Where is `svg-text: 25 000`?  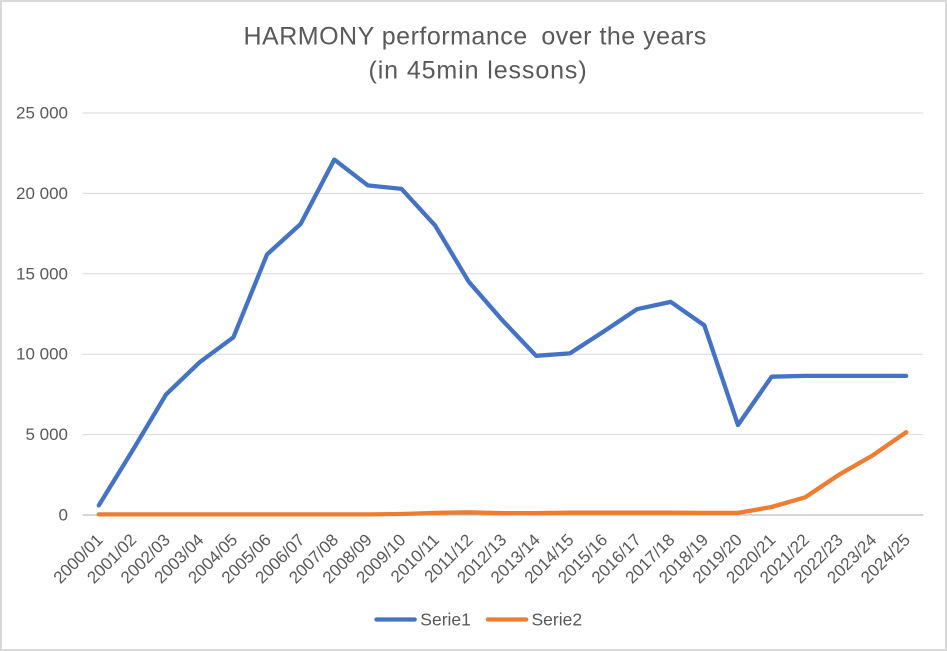
svg-text: 25 000 is located at coordinates (42, 113).